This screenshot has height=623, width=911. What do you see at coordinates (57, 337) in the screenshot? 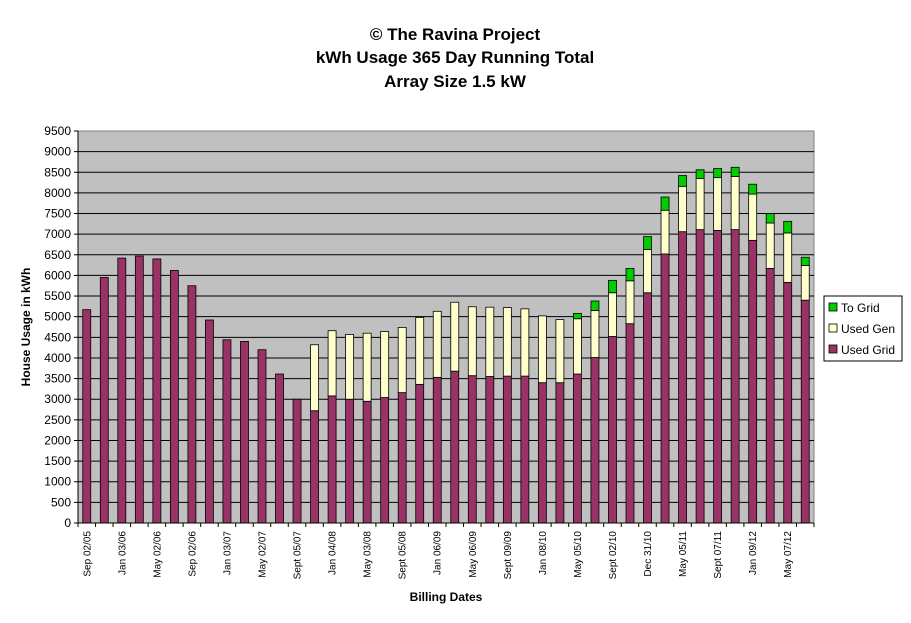
I see `y-tick-label: 4500` at bounding box center [57, 337].